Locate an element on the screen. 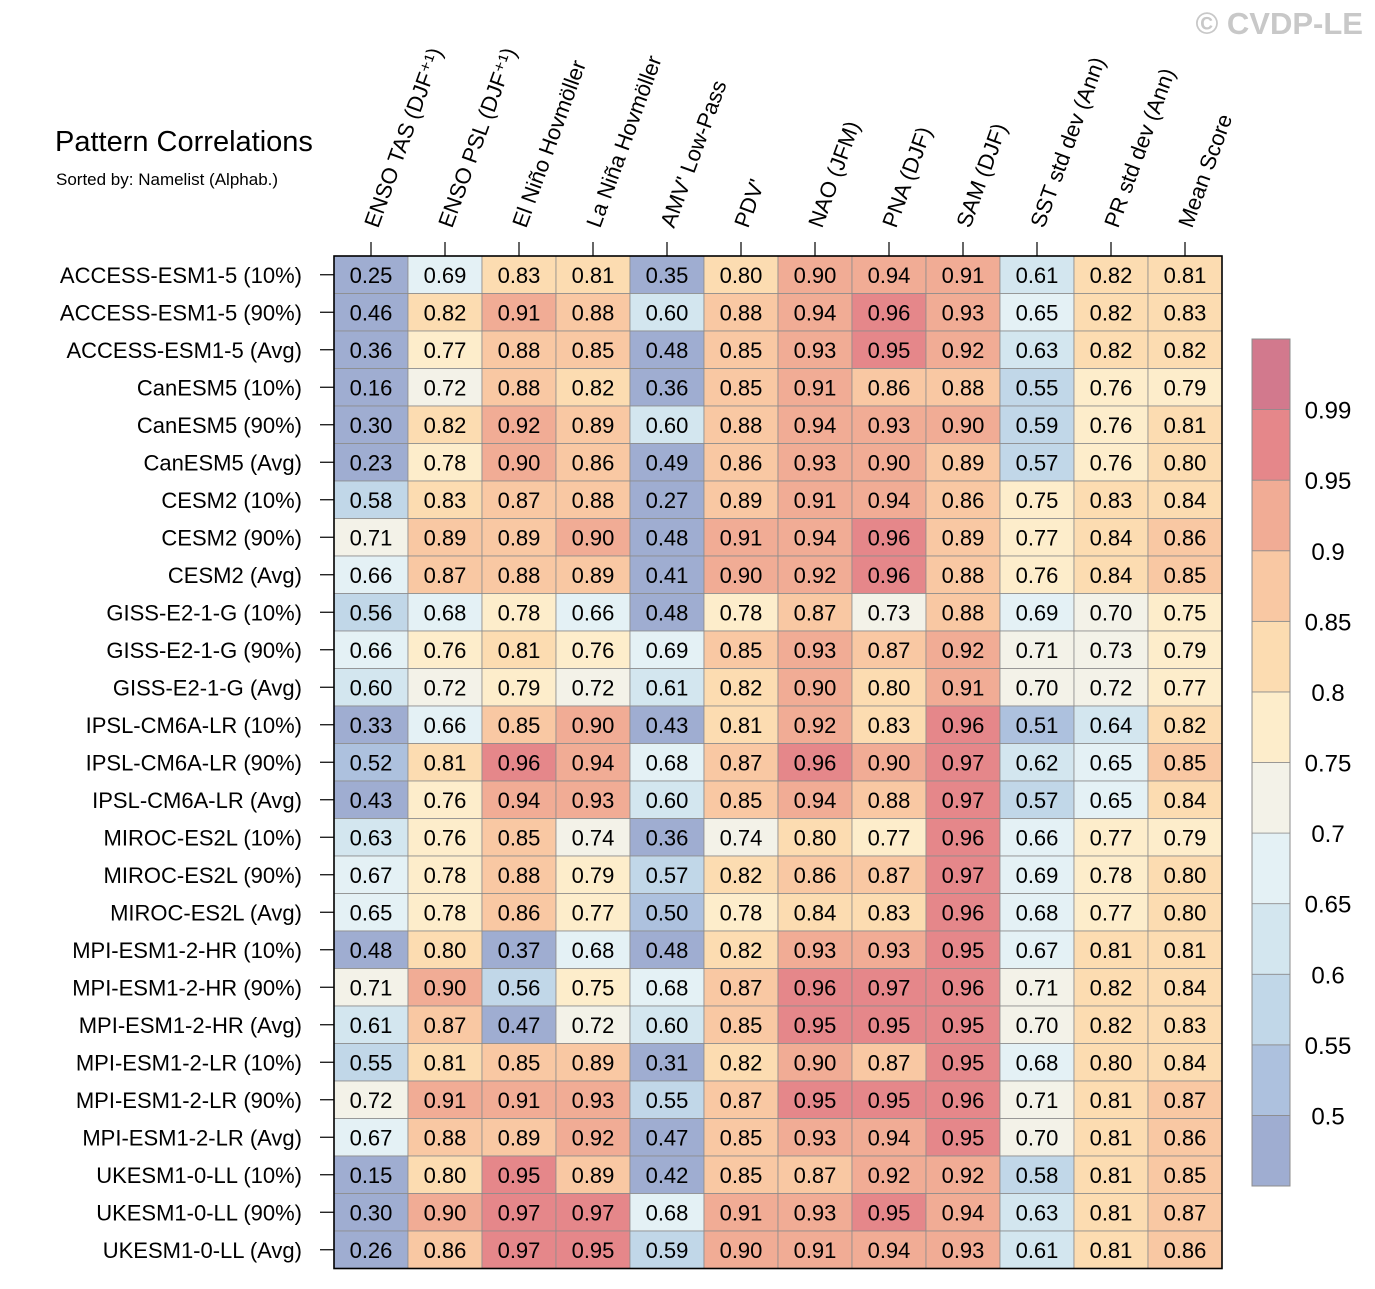  cell-value-label: 0.65 is located at coordinates (1111, 800).